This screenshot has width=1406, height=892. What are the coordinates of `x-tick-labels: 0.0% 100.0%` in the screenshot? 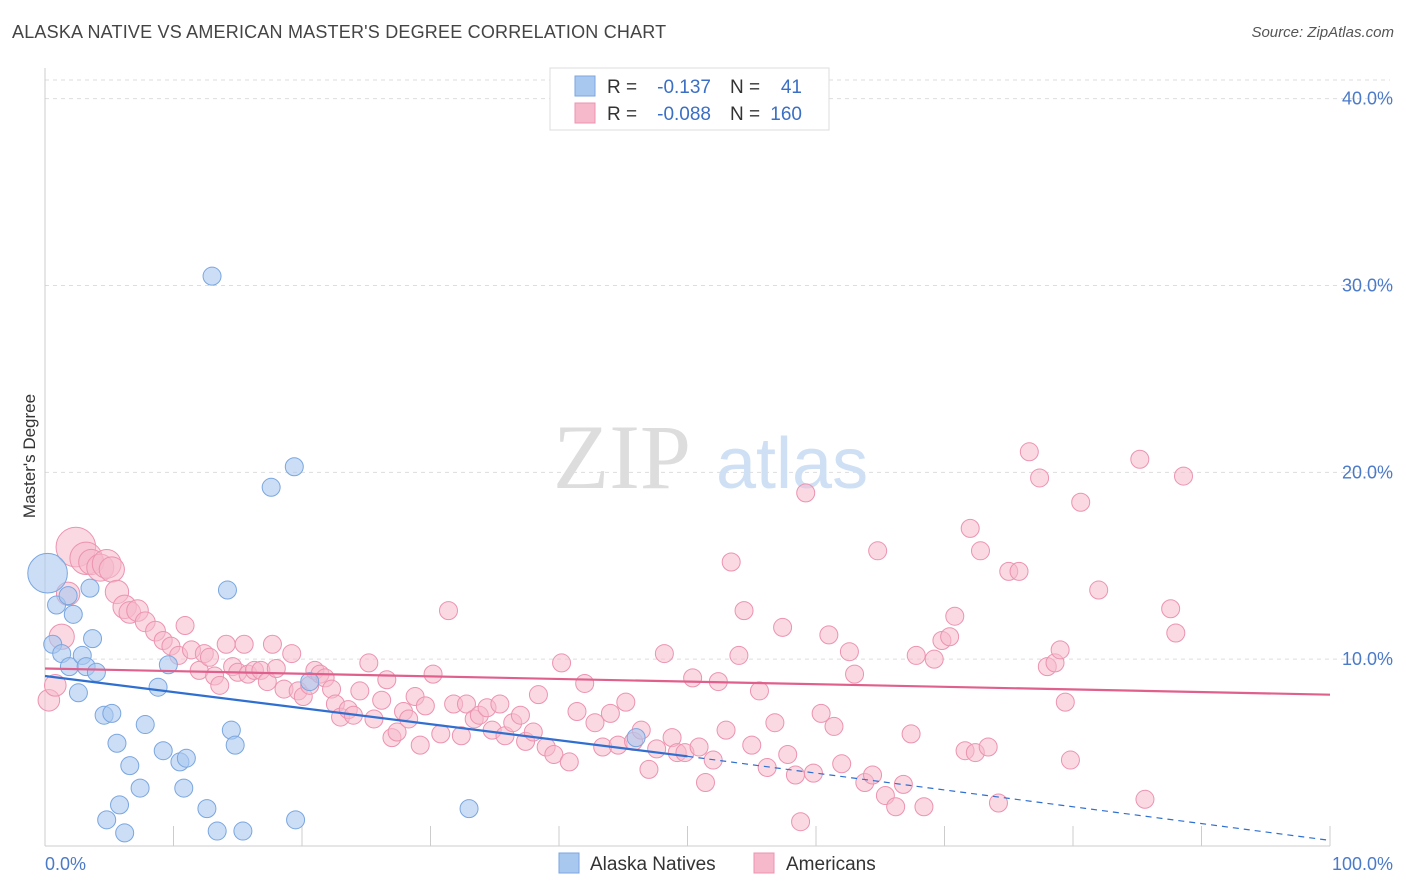 It's located at (719, 864).